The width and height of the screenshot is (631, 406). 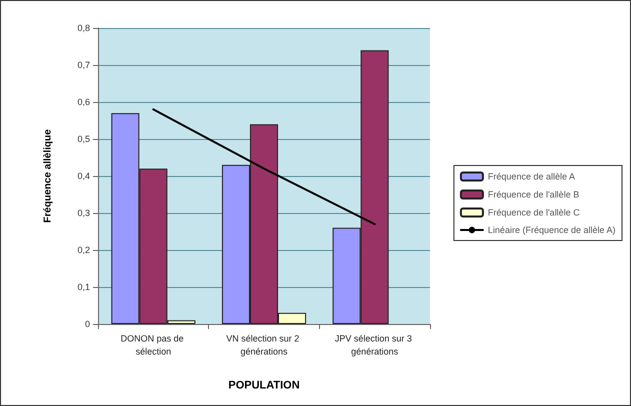 I want to click on legend-label: Fréquence de l'allèle C, so click(x=534, y=213).